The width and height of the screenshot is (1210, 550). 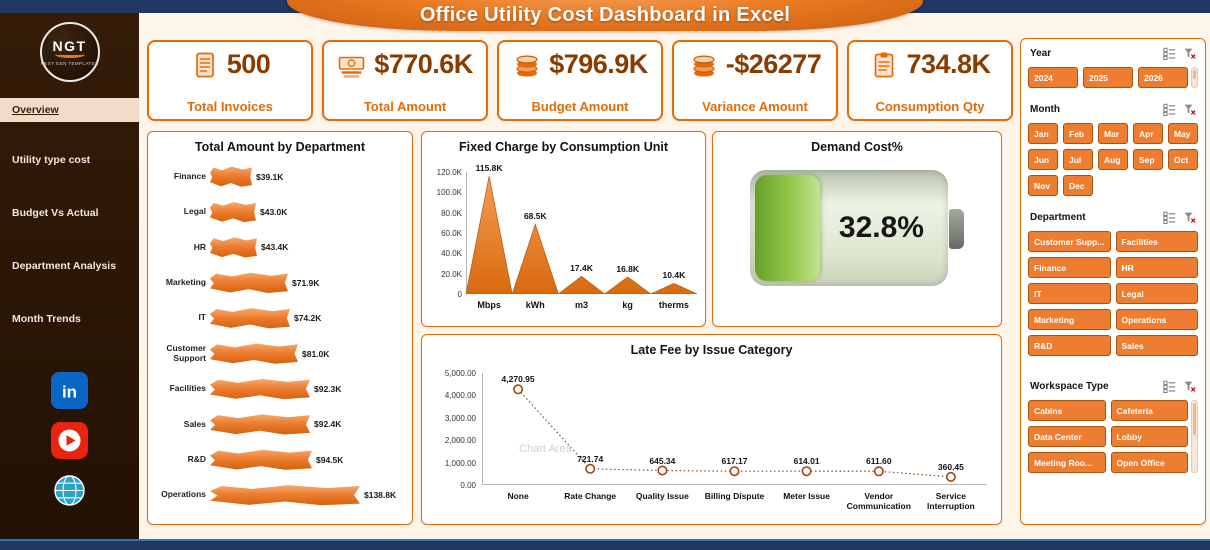 I want to click on filter-option-nov: Nov, so click(x=1043, y=185).